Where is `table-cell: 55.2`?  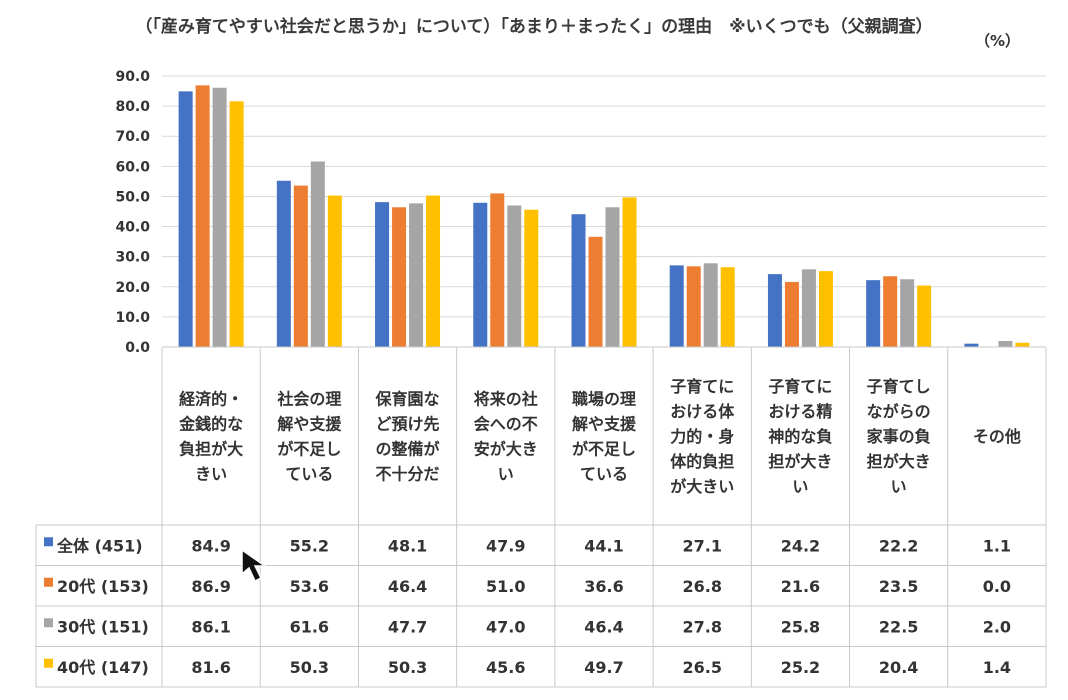
table-cell: 55.2 is located at coordinates (309, 545).